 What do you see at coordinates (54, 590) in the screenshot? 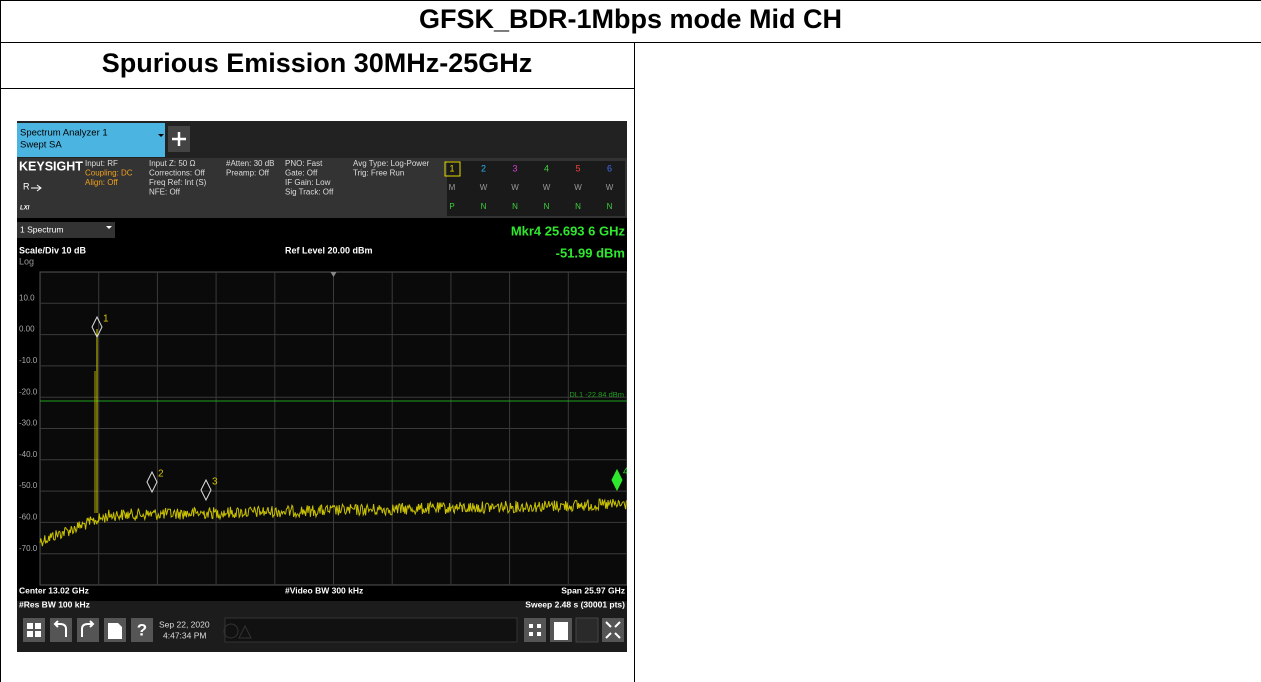
I see `footer-label: Center 13.02 GHz` at bounding box center [54, 590].